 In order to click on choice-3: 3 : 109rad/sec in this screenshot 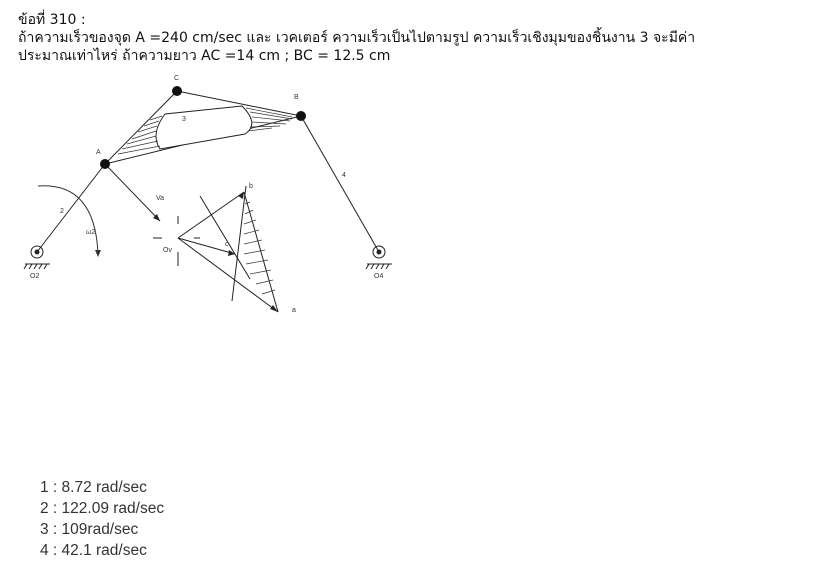, I will do `click(89, 529)`.